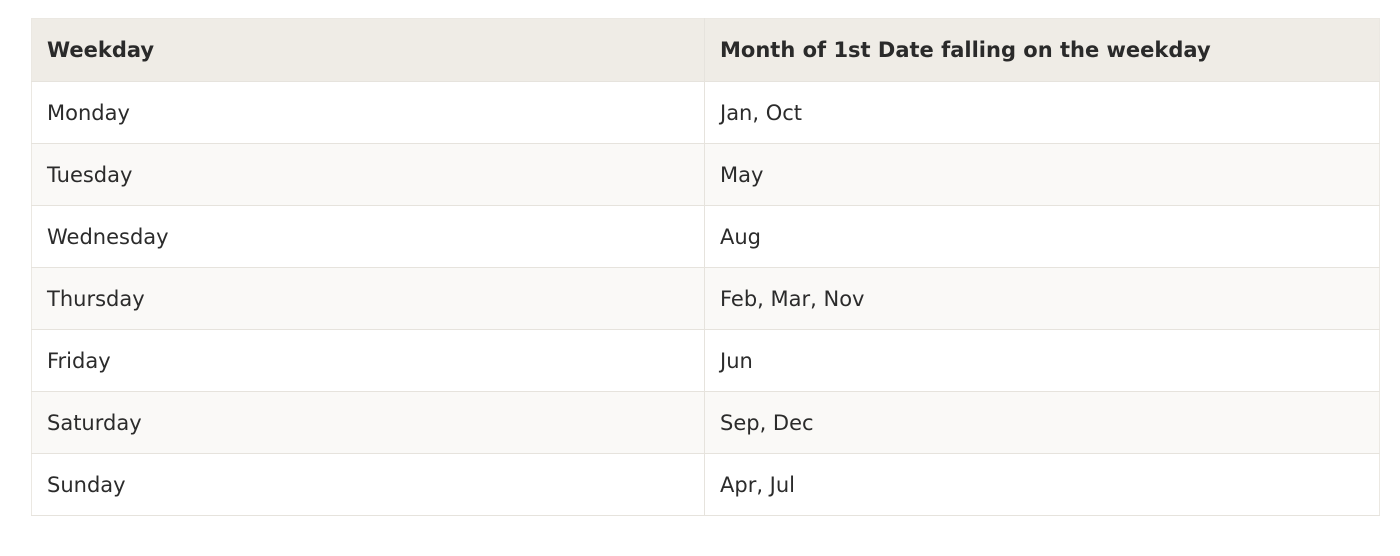  Describe the element at coordinates (1042, 484) in the screenshot. I see `month-cell: Apr, Jul` at that location.